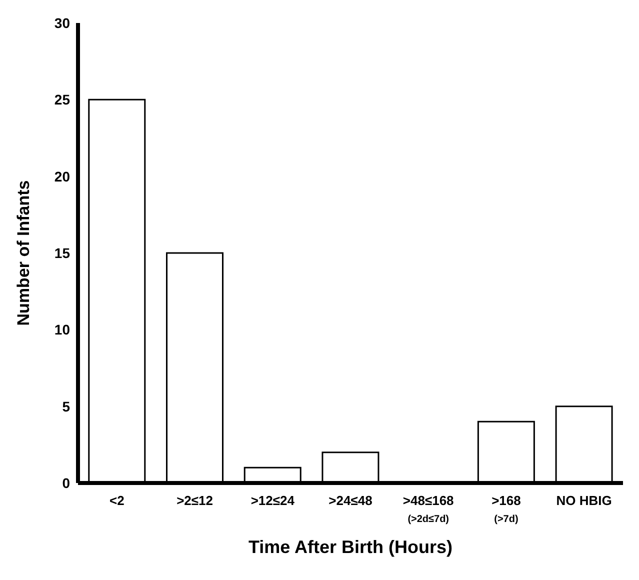 This screenshot has height=580, width=639. Describe the element at coordinates (66, 482) in the screenshot. I see `y-tick-label: 0` at that location.